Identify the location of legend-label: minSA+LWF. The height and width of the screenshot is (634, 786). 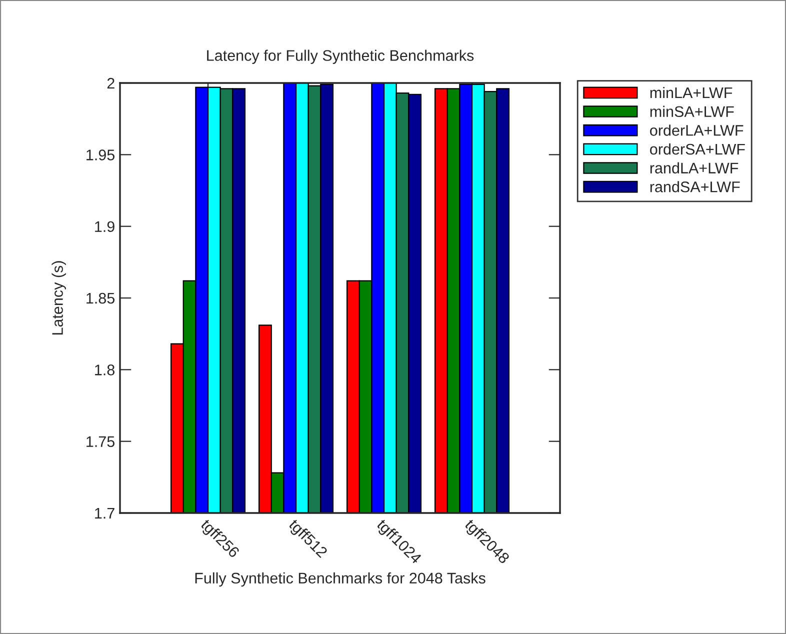
(692, 112).